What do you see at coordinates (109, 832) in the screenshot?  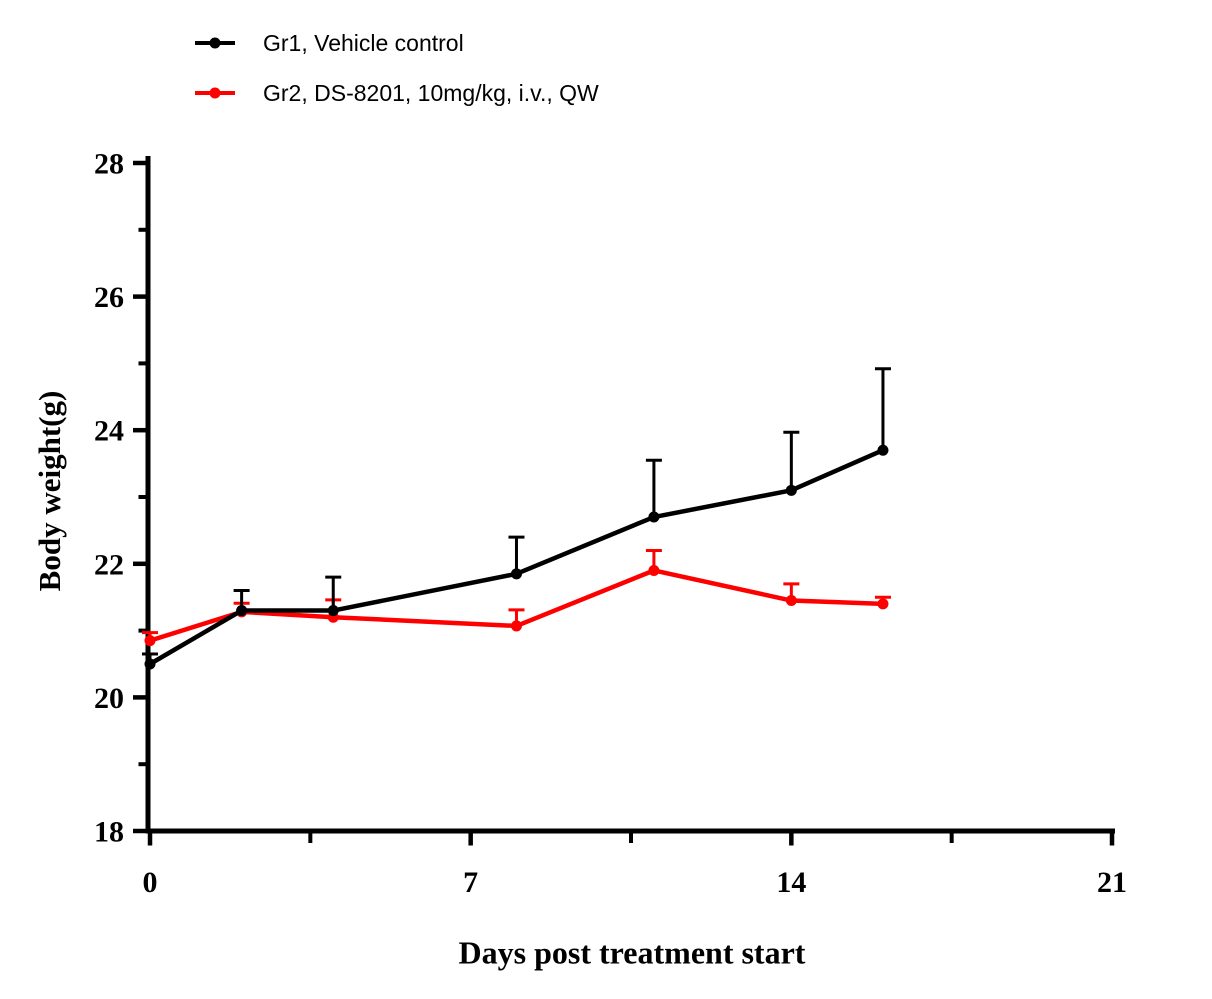 I see `svg-text: 18` at bounding box center [109, 832].